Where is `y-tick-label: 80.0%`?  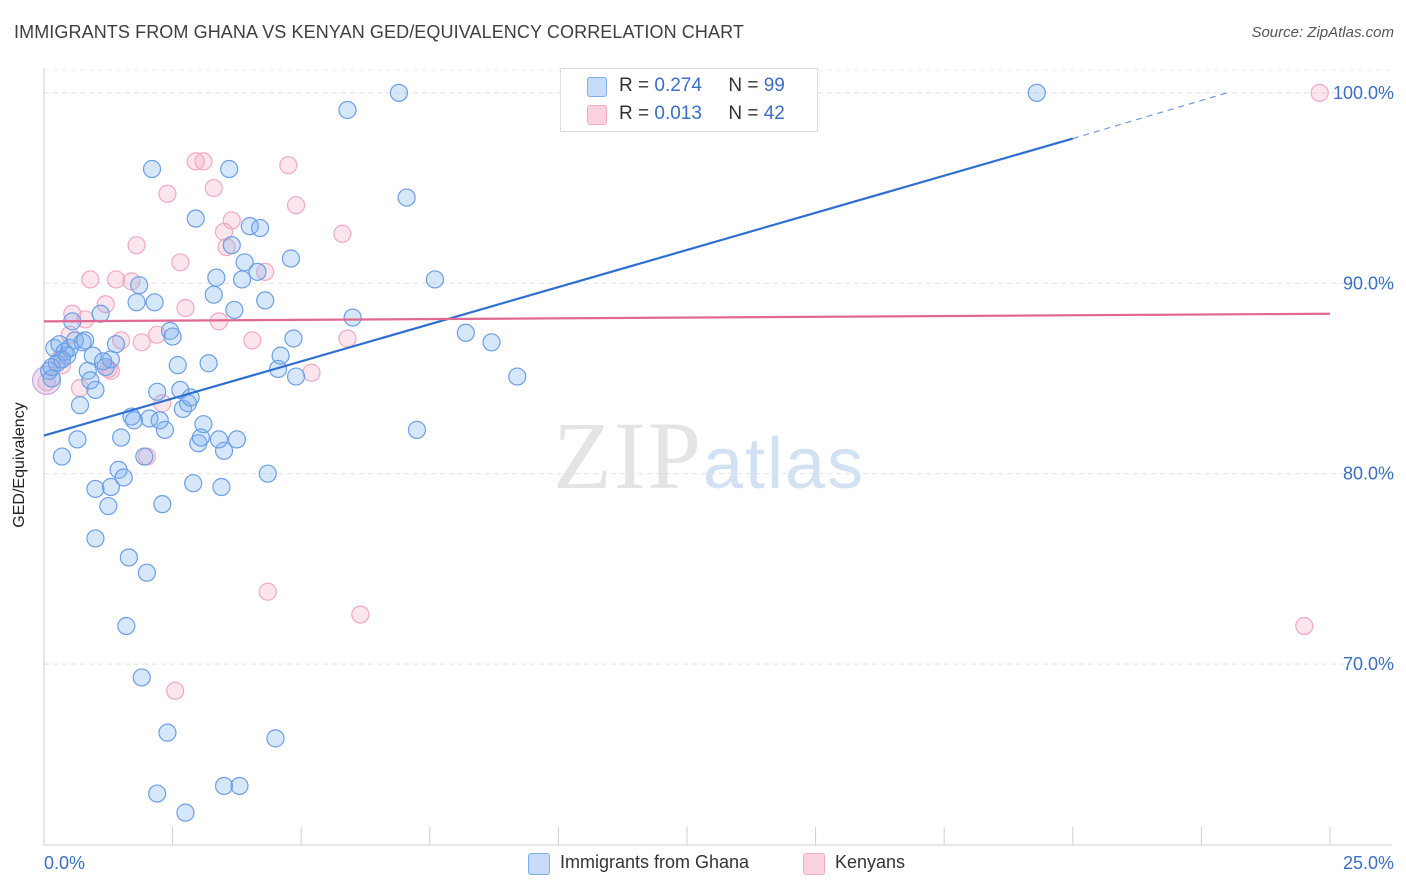 y-tick-label: 80.0% is located at coordinates (1368, 474).